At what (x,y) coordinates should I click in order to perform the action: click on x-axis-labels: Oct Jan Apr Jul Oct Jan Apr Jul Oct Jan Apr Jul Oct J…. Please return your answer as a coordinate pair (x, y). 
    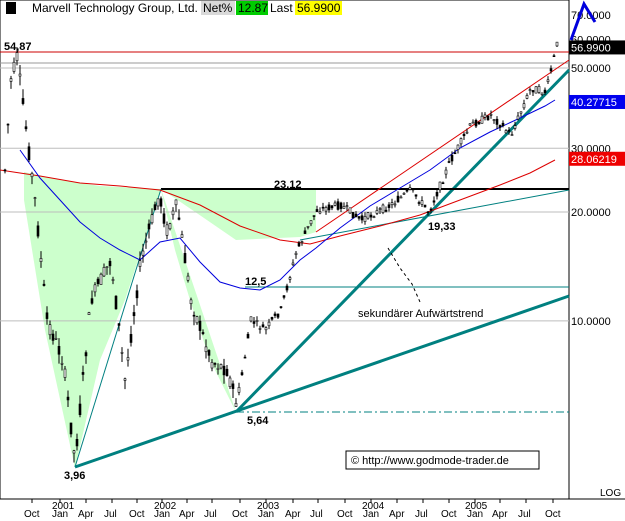
    Looking at the image, I should click on (292, 509).